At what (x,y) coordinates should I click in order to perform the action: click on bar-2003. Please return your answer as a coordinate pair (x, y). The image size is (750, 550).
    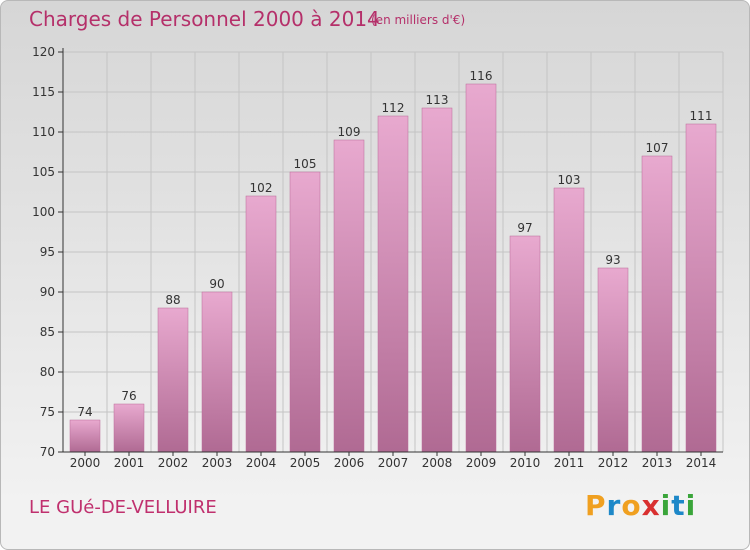
    Looking at the image, I should click on (217, 372).